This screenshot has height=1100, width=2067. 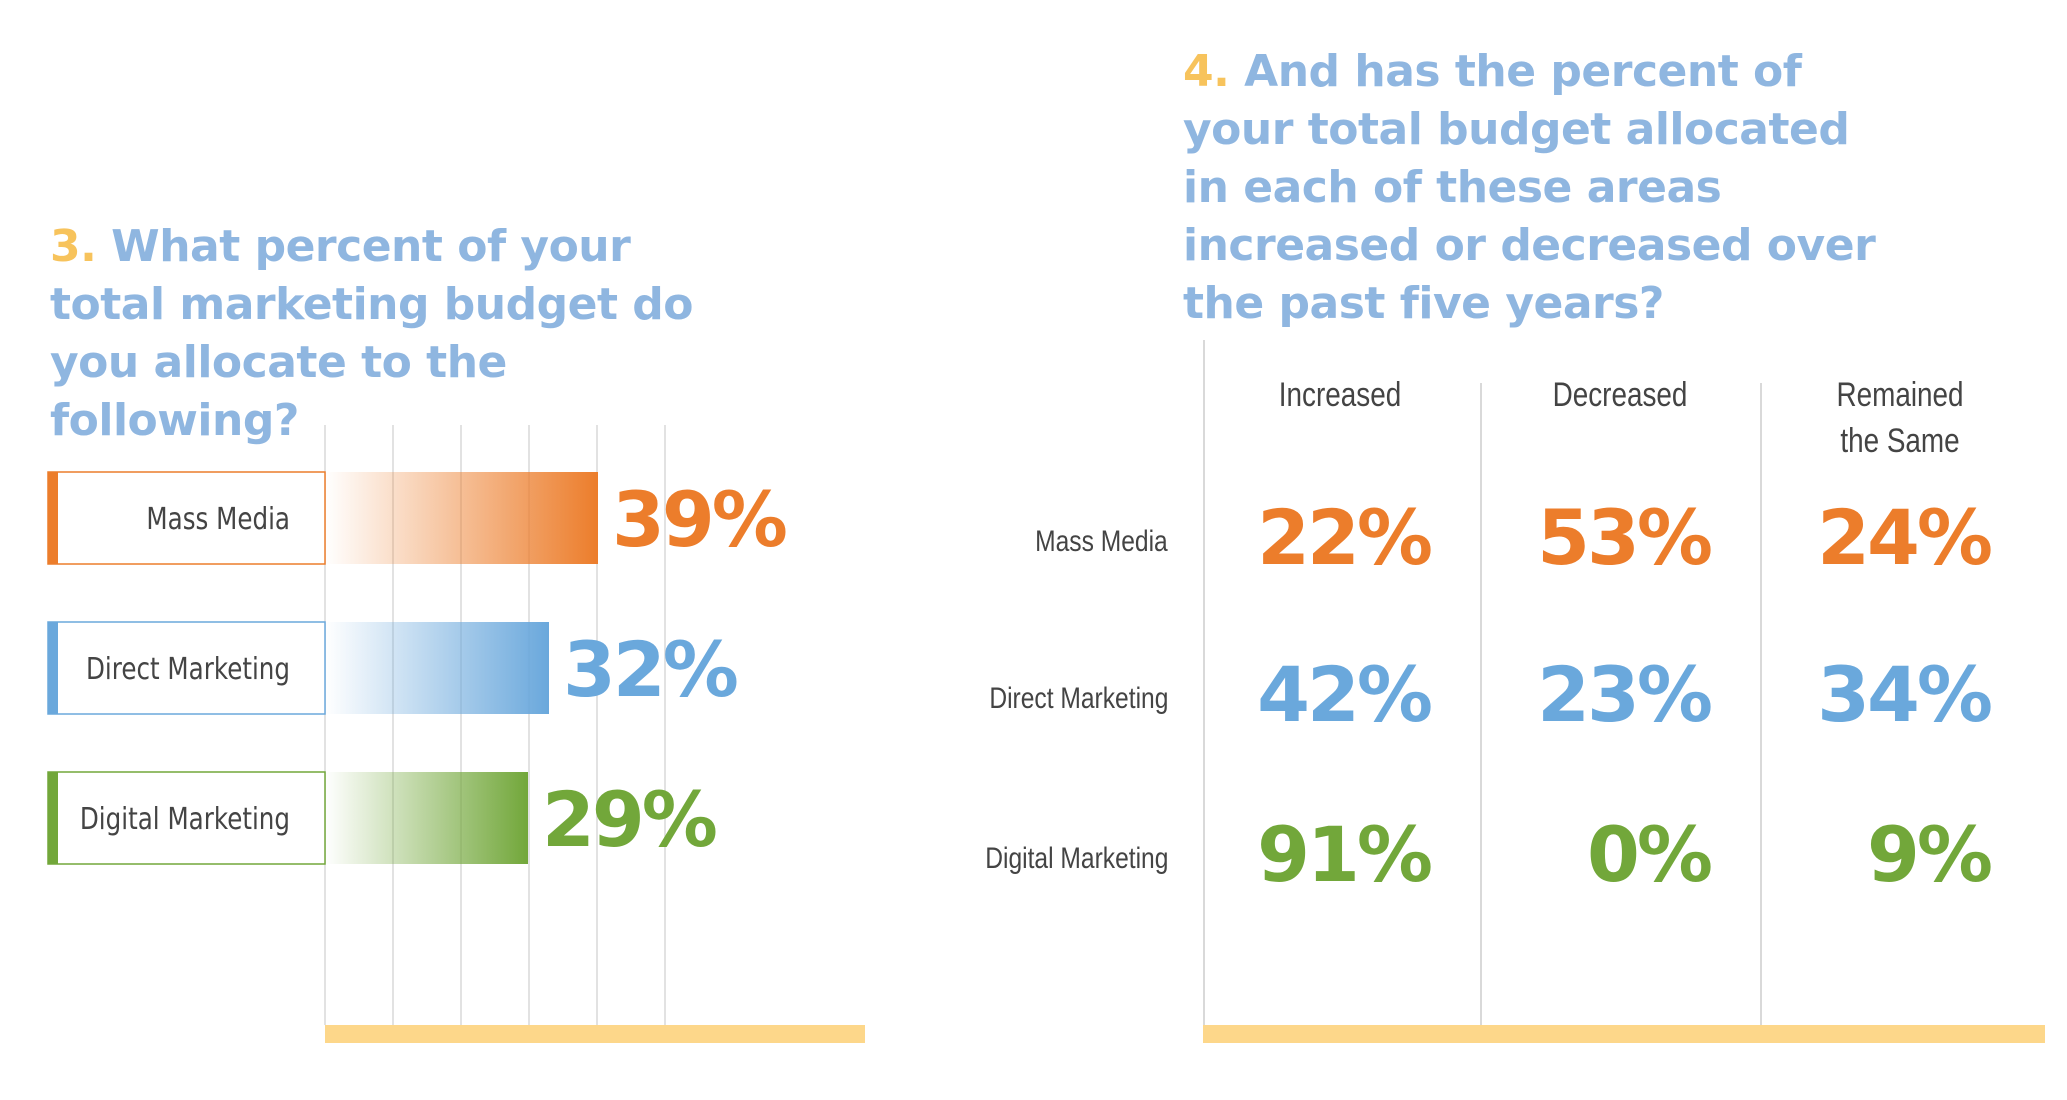 I want to click on table-column-header: Decreased, so click(x=1620, y=395).